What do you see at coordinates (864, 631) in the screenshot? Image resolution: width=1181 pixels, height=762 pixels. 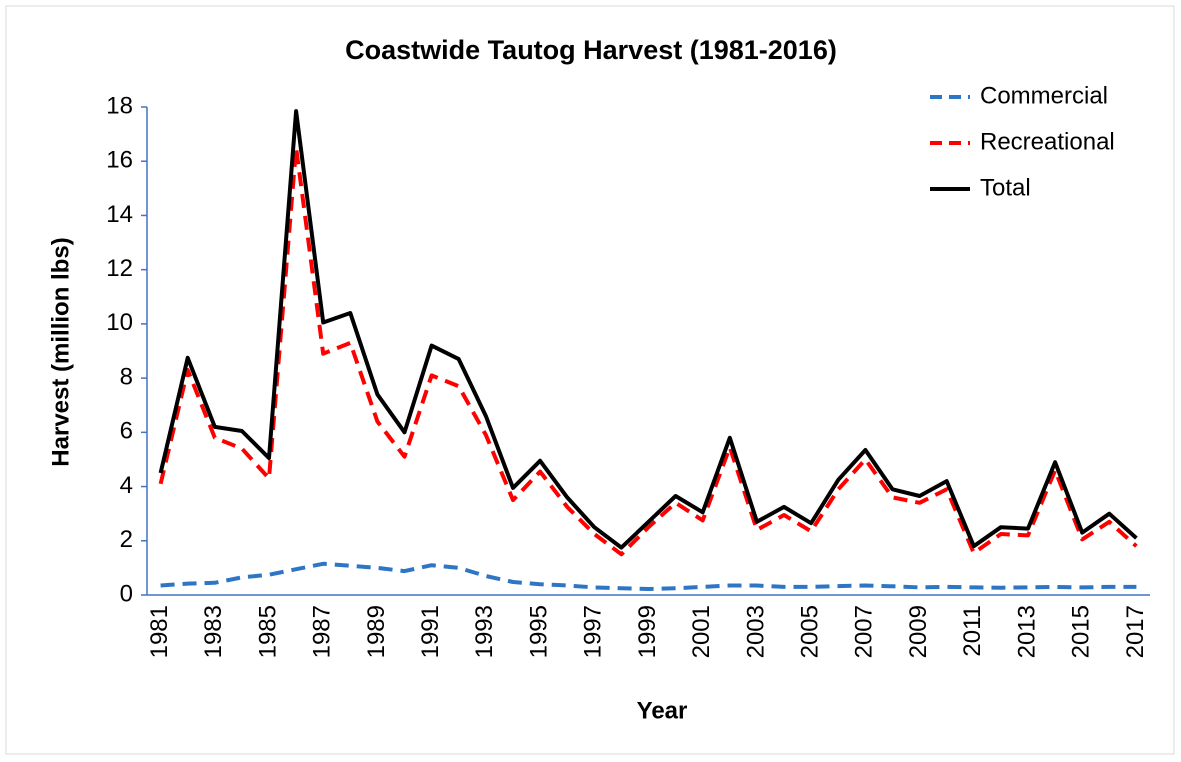 I see `x-tick-label: 2007` at bounding box center [864, 631].